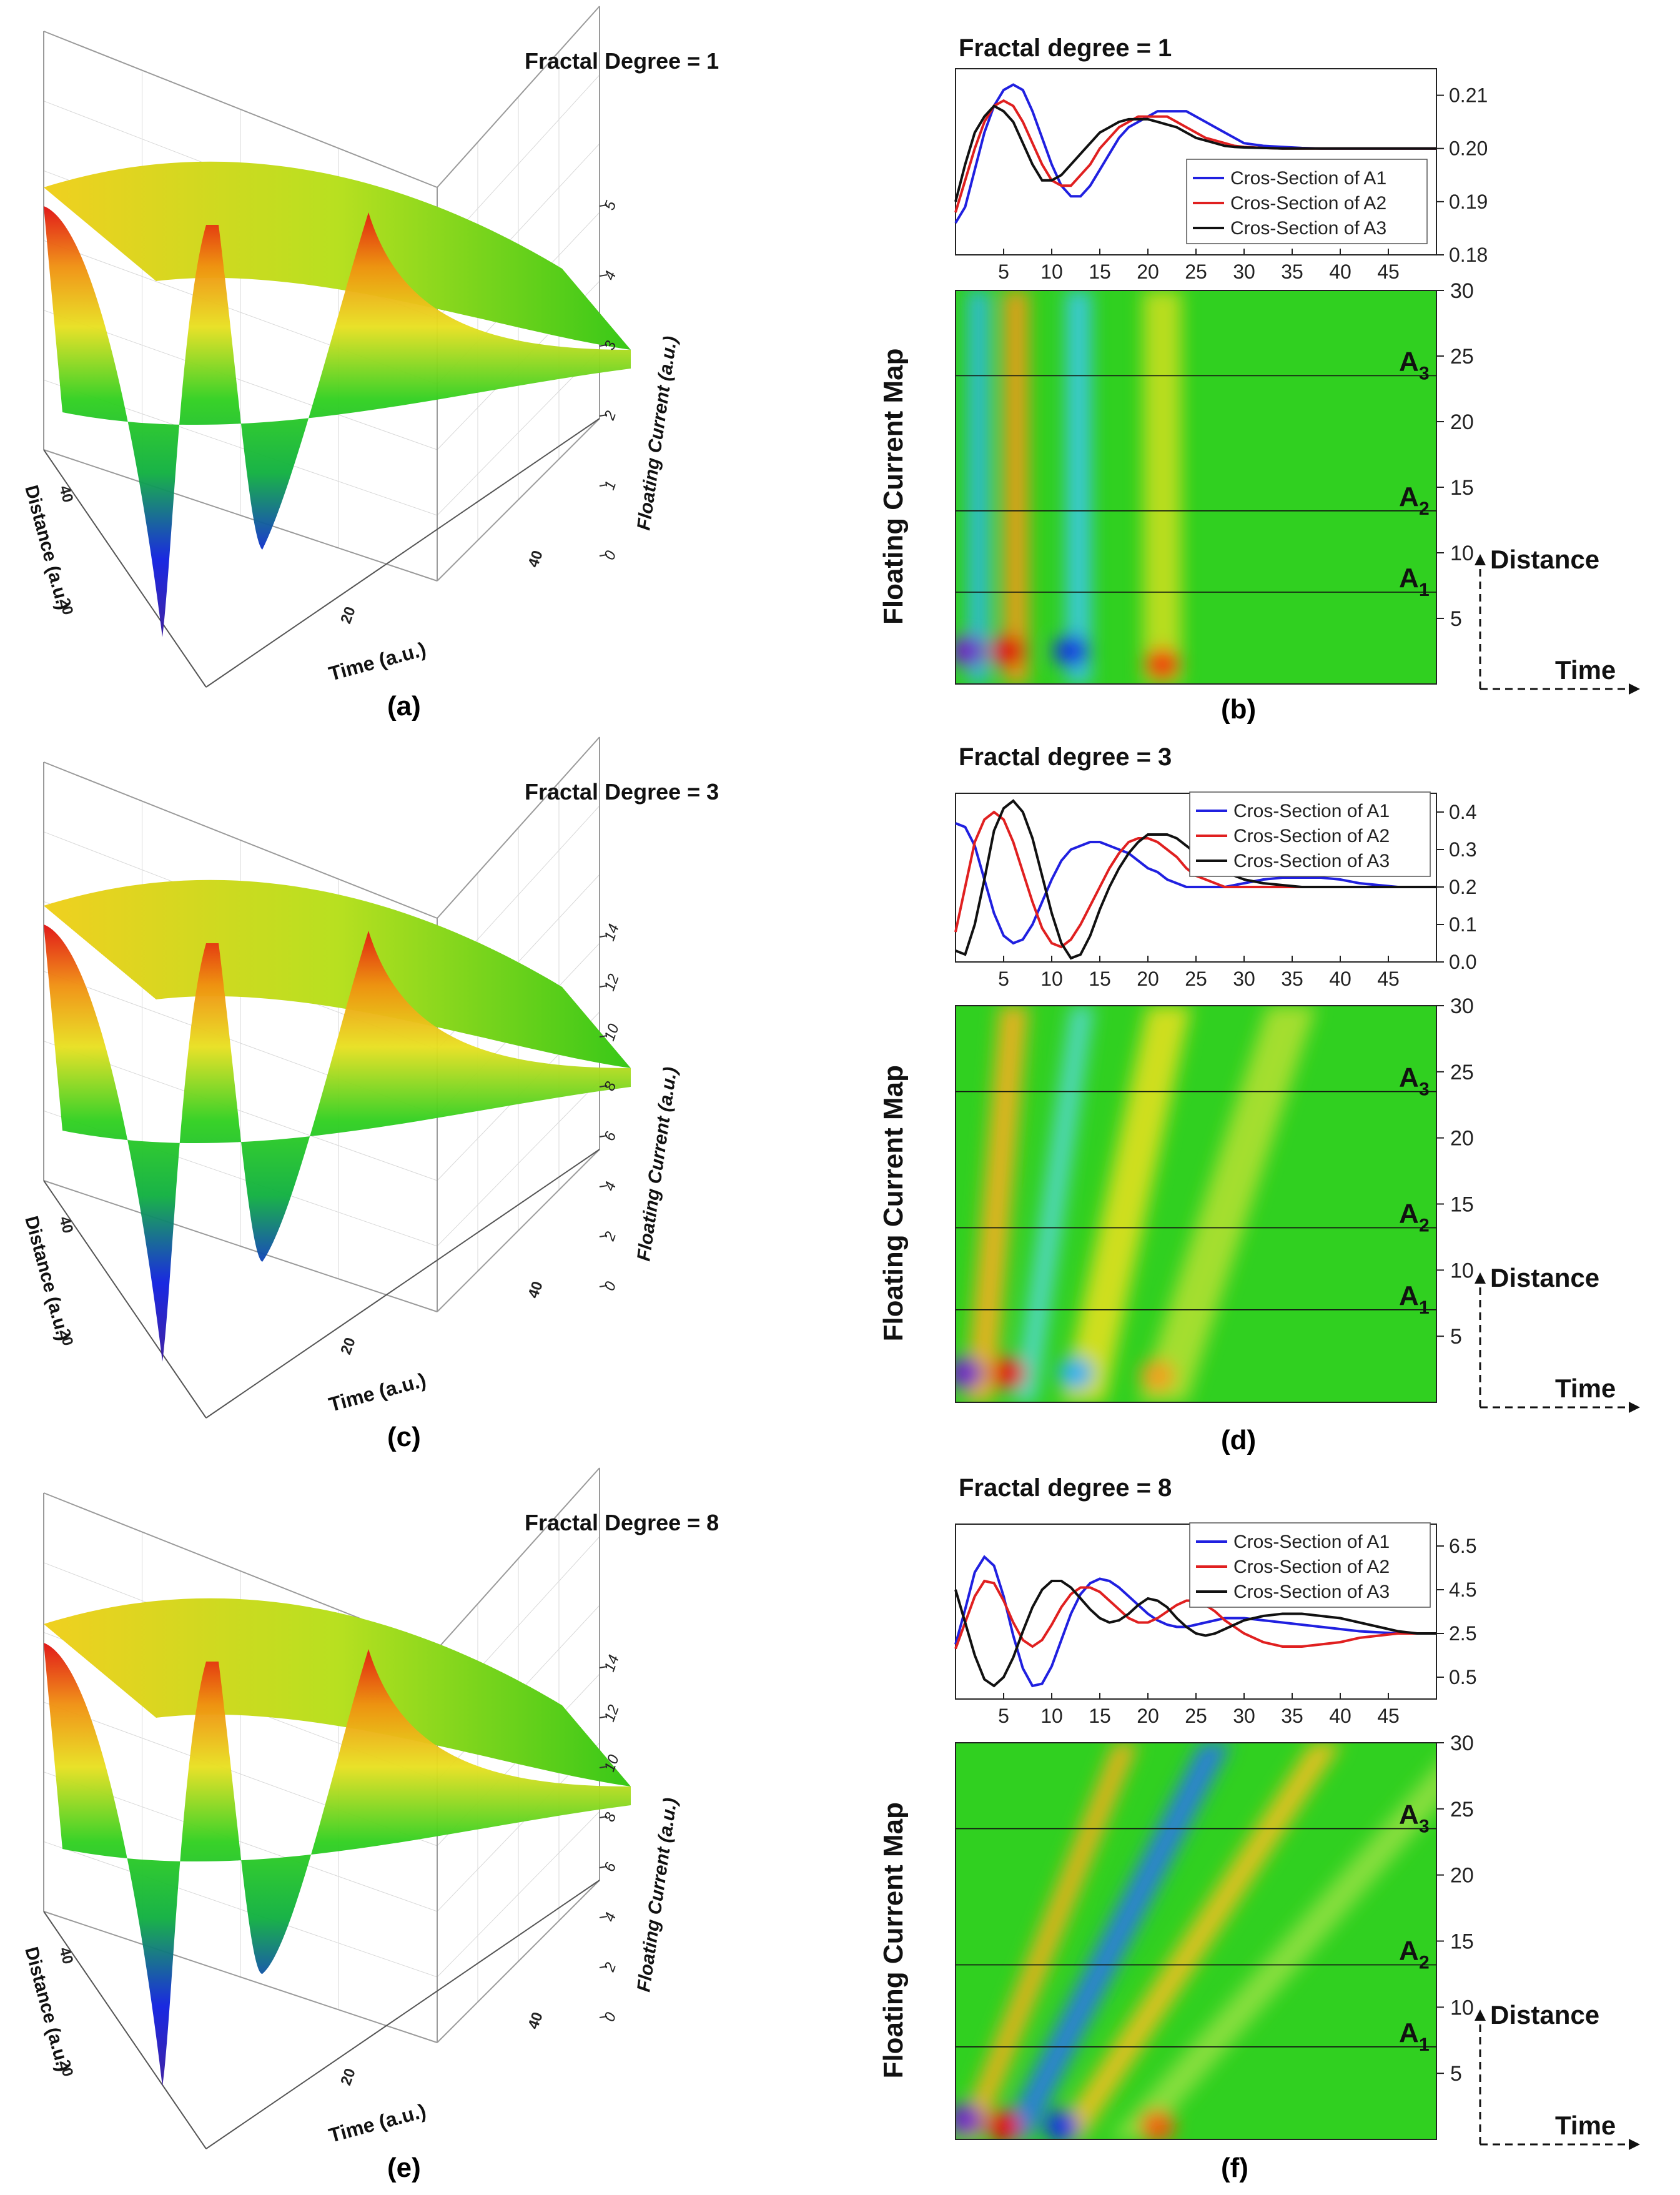 This screenshot has width=1680, height=2195. I want to click on series-line-A3, so click(1195, 153).